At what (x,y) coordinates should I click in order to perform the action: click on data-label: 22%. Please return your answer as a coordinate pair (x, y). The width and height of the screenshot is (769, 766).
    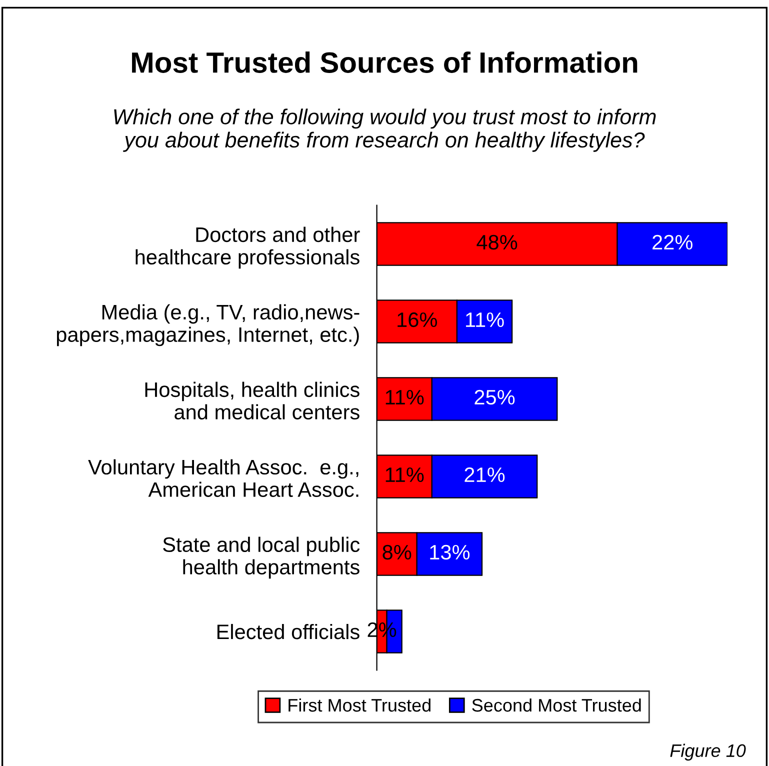
    Looking at the image, I should click on (672, 242).